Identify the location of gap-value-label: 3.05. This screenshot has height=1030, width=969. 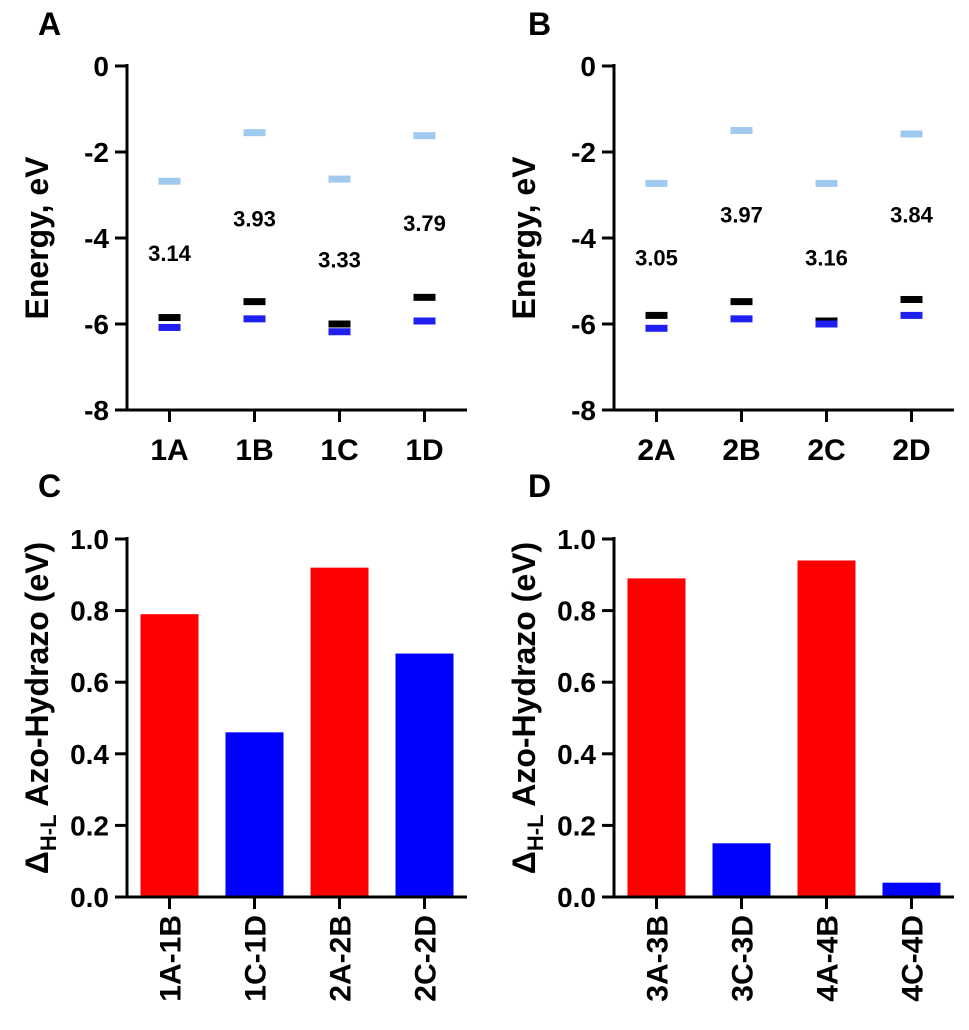
(656, 257).